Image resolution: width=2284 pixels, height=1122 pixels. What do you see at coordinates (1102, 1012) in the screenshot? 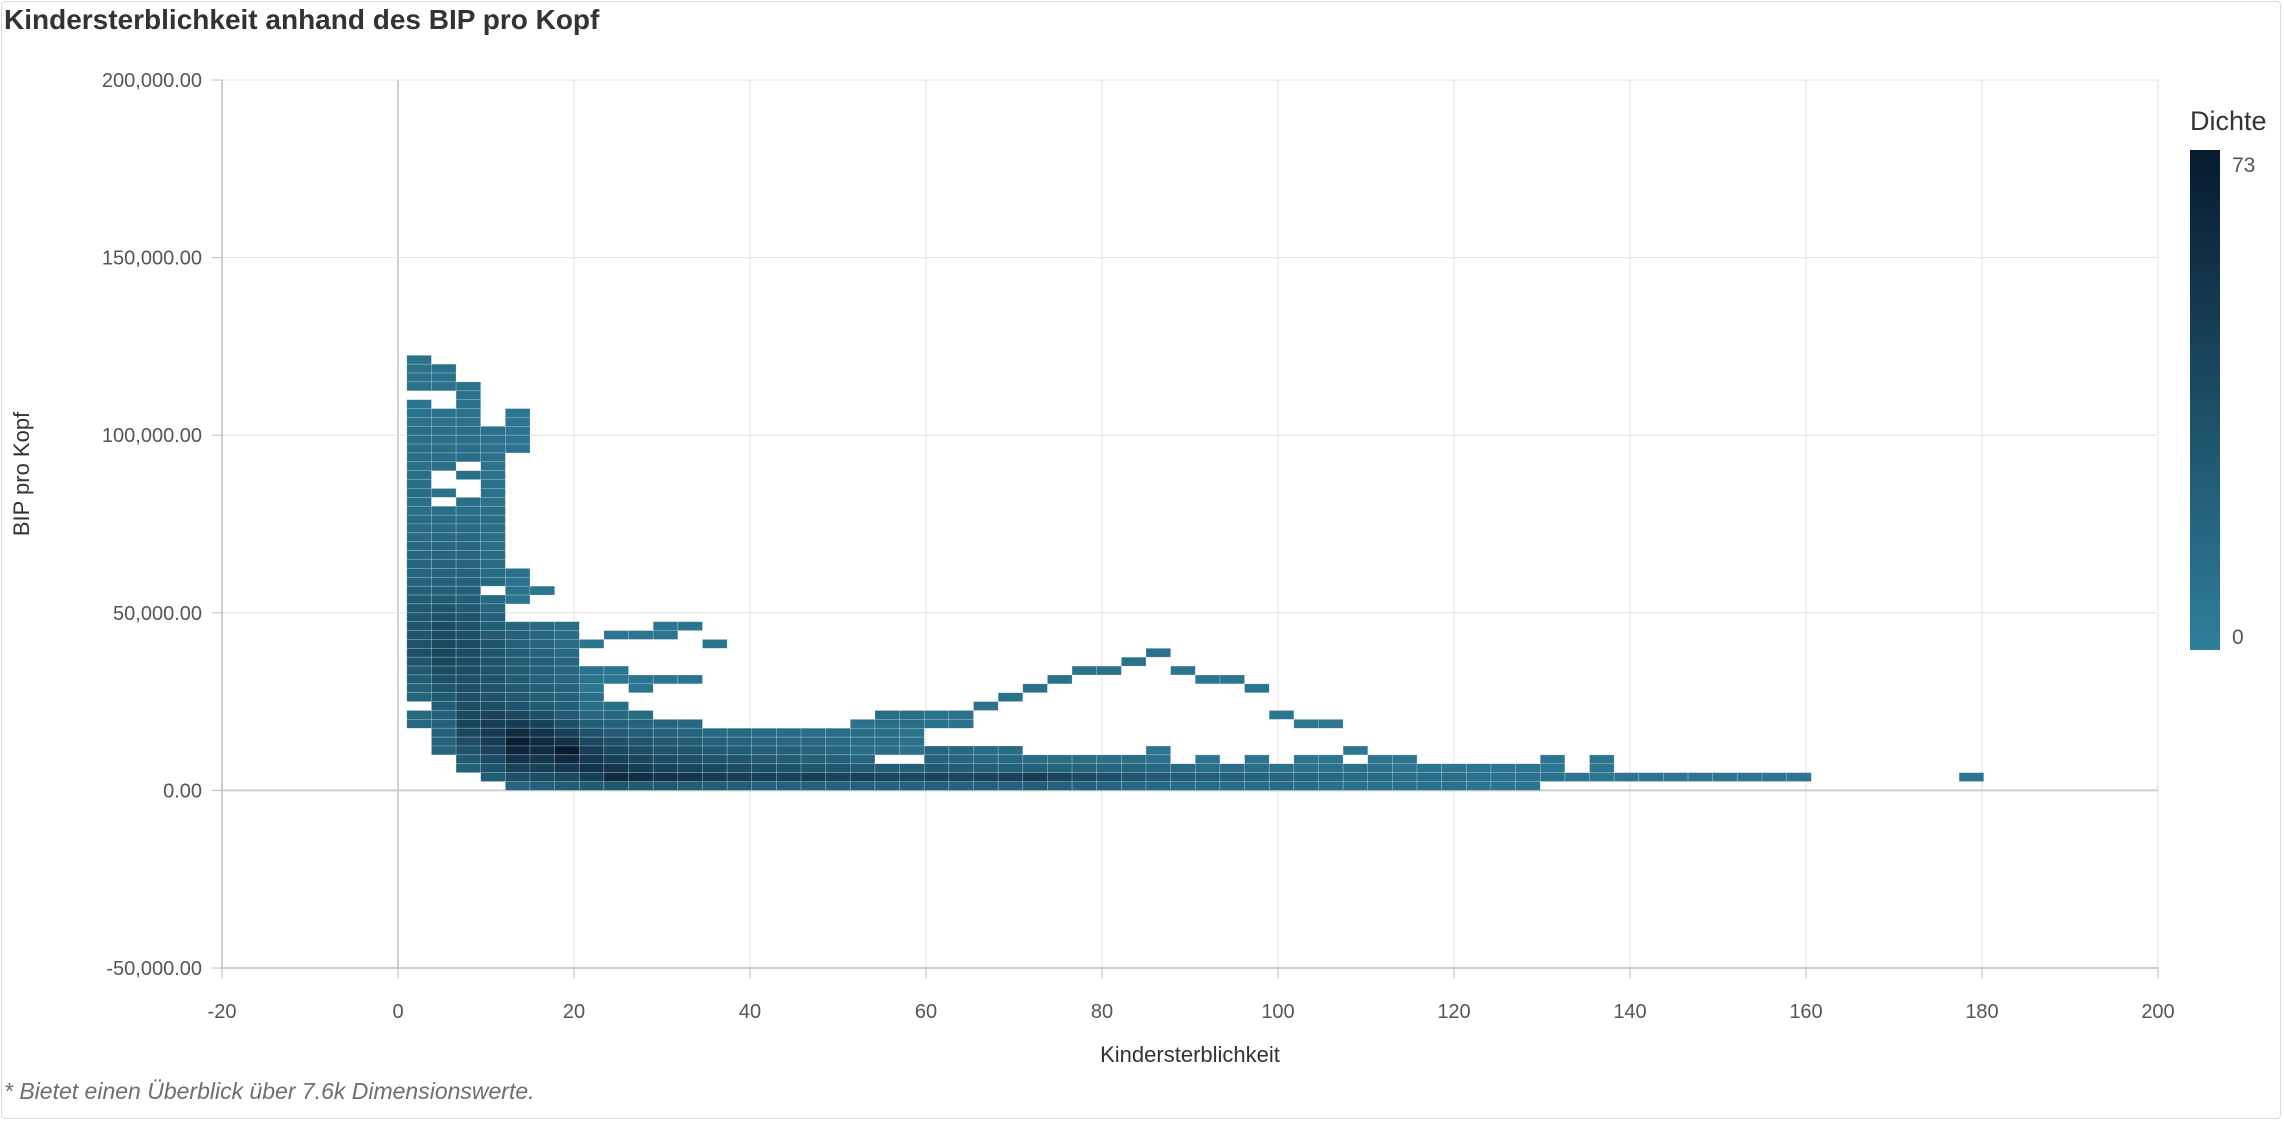
I see `x-tick-label: 80` at bounding box center [1102, 1012].